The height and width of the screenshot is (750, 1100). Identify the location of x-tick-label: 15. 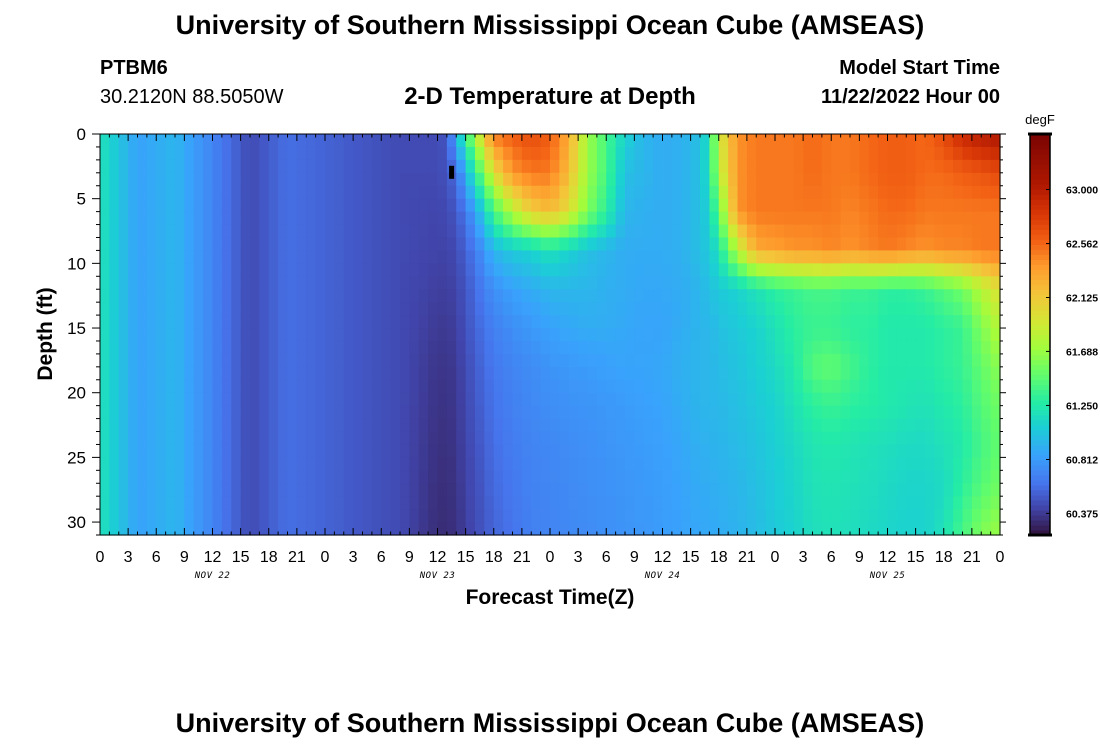
(241, 557).